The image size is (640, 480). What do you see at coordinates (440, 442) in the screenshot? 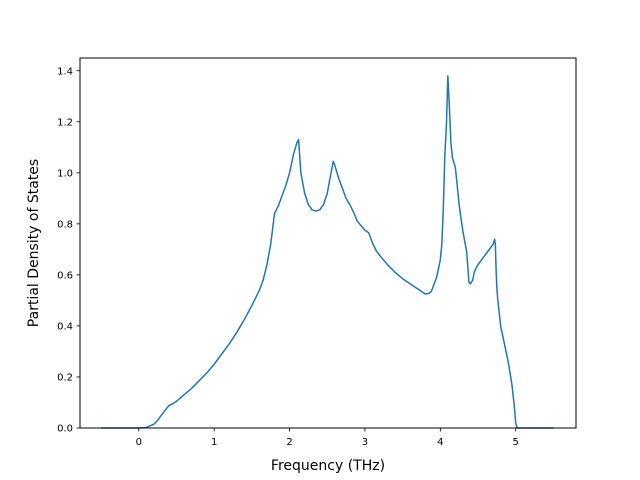
I see `x-tick-label: 4` at bounding box center [440, 442].